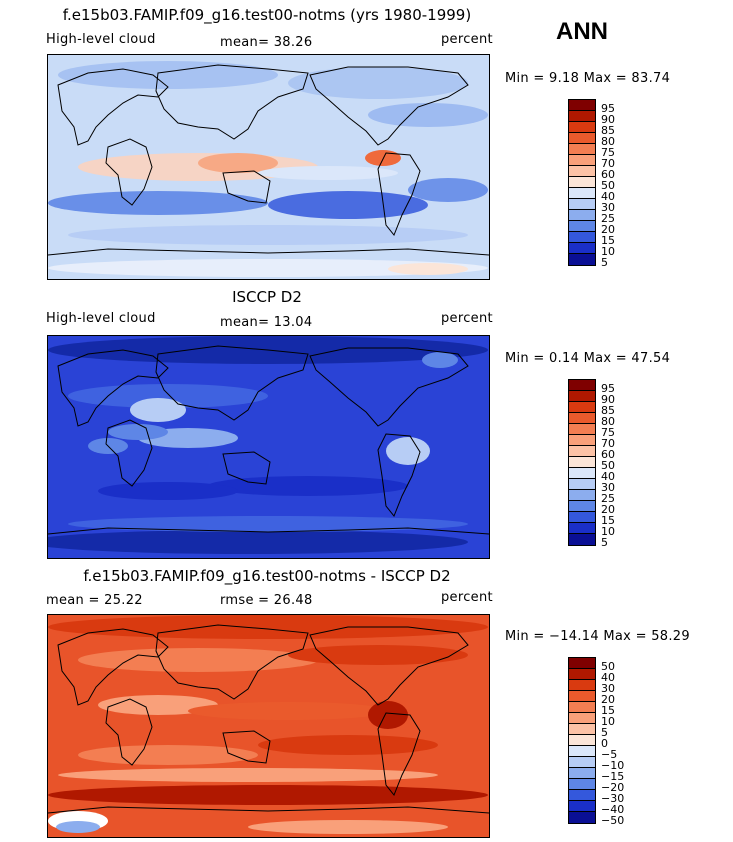  Describe the element at coordinates (613, 787) in the screenshot. I see `colorbar-label: −20` at that location.